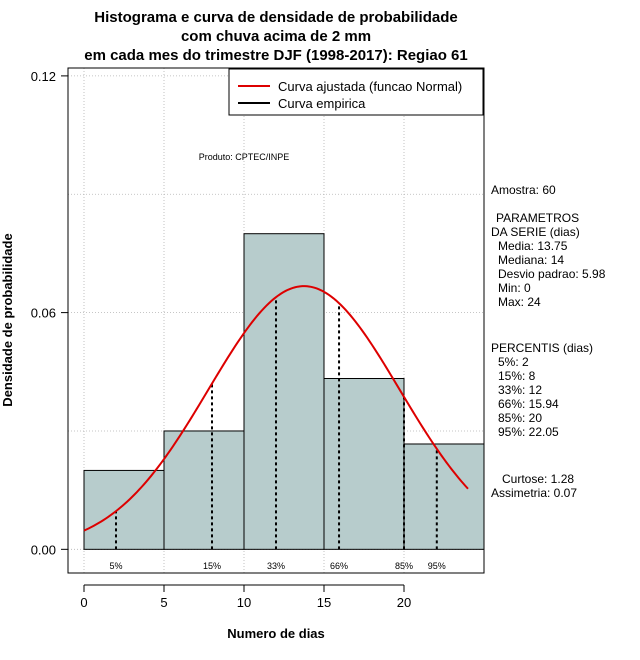 This screenshot has height=660, width=640. I want to click on y-tick-label-2: 0.12, so click(43, 76).